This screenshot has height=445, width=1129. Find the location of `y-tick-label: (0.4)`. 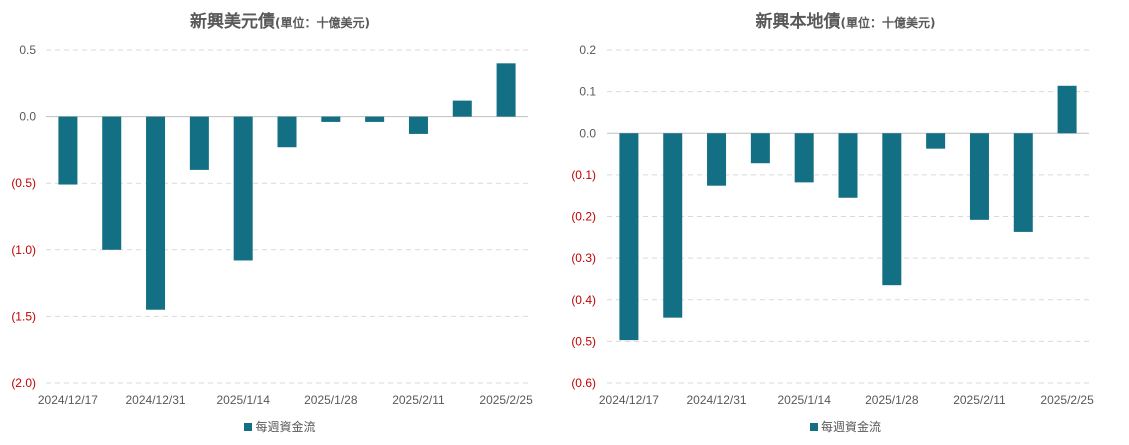

y-tick-label: (0.4) is located at coordinates (583, 300).